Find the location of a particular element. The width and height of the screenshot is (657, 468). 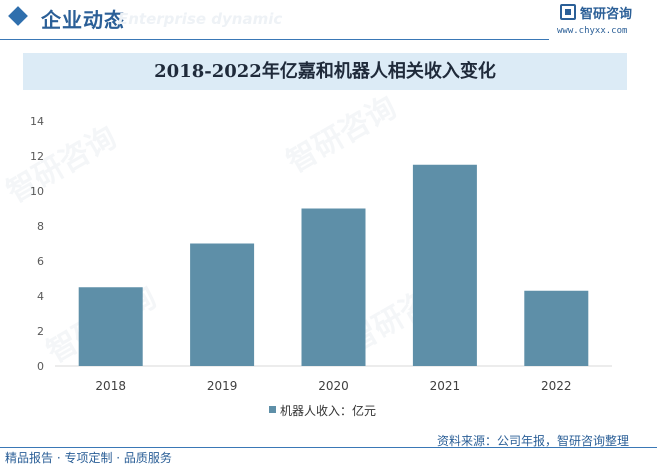

source-note: 资料来源：公司年报，智研咨询整理 is located at coordinates (533, 441).